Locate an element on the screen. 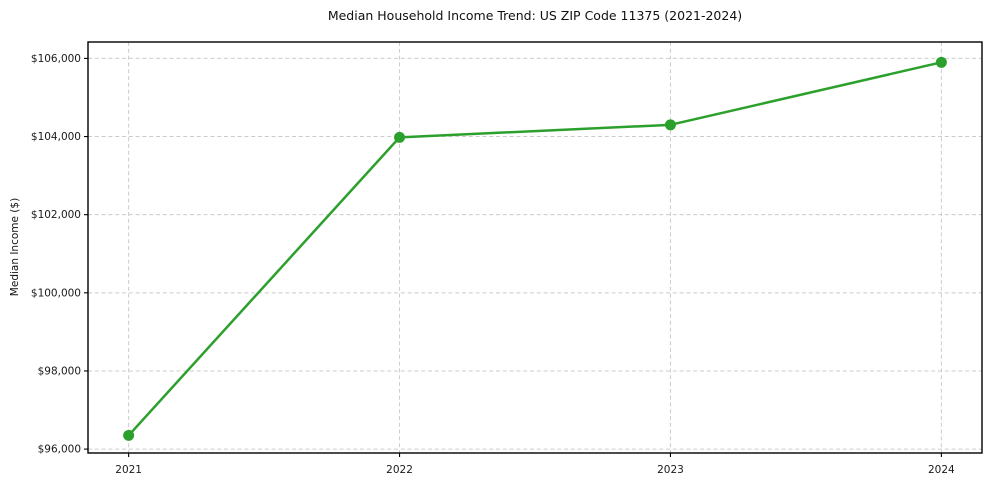 This screenshot has width=989, height=490. x-tick-label: 2021 is located at coordinates (128, 470).